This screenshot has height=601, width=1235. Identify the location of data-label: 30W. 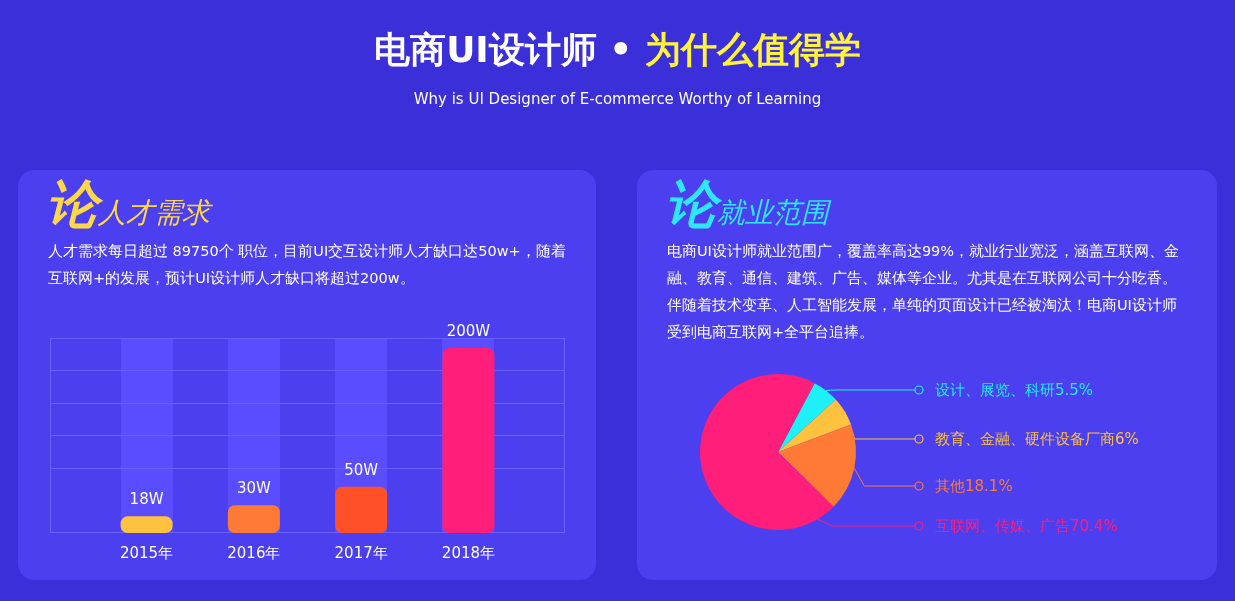
(253, 488).